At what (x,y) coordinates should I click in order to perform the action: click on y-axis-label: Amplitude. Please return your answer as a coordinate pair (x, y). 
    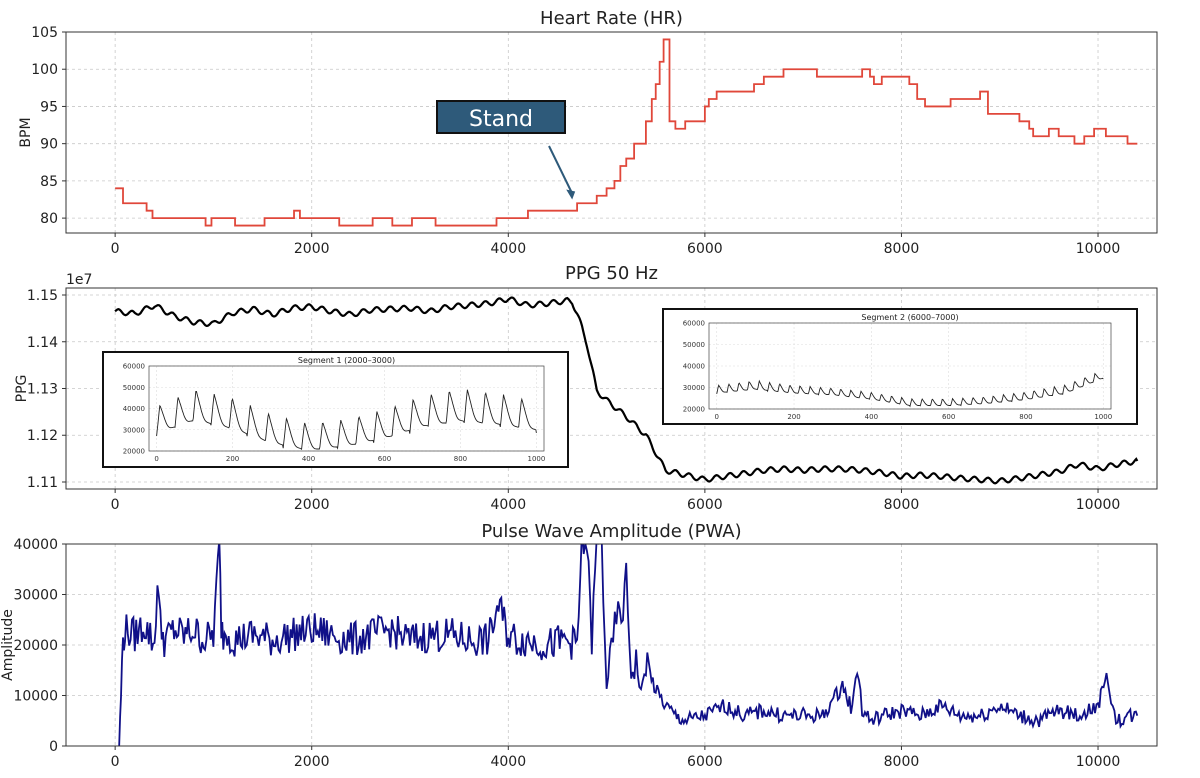
    Looking at the image, I should click on (8, 645).